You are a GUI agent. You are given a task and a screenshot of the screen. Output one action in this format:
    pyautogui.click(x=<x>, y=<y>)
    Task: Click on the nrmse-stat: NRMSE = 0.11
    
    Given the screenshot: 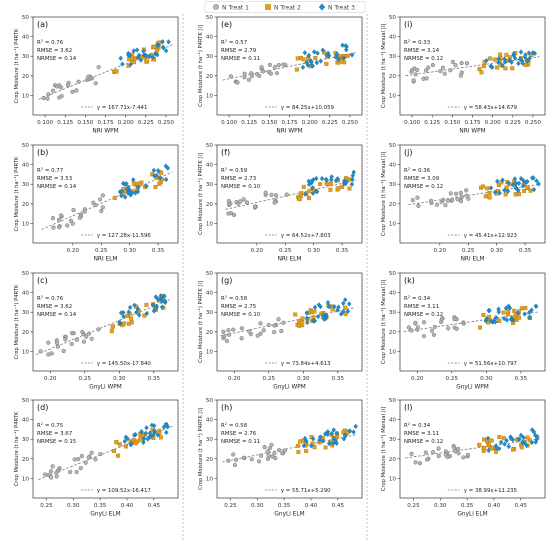 What is the action you would take?
    pyautogui.click(x=240, y=442)
    